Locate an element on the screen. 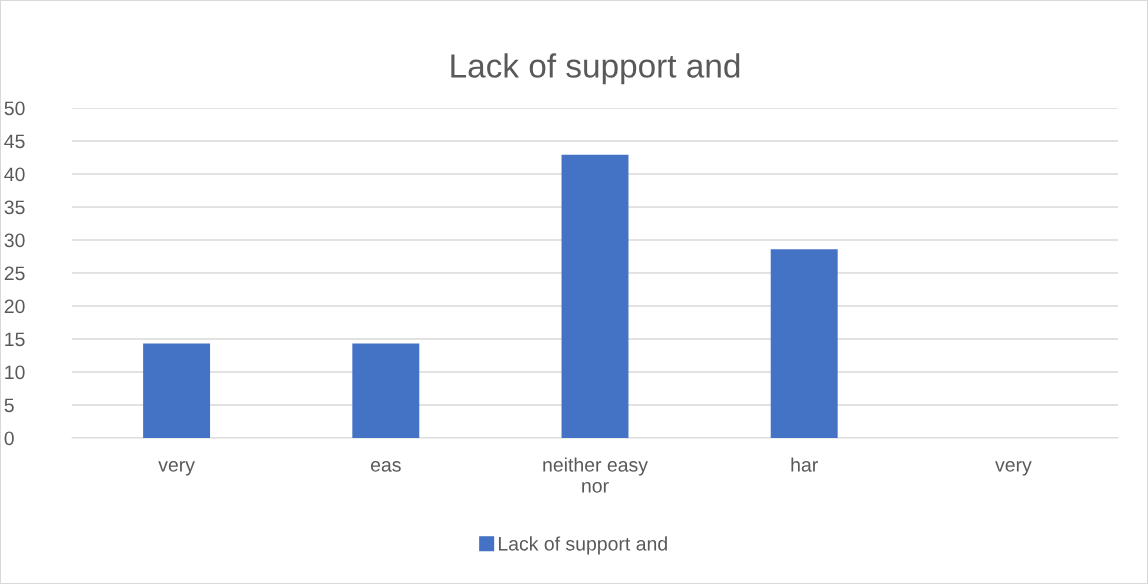 The image size is (1148, 584). y-tick-label: 20 is located at coordinates (14, 306).